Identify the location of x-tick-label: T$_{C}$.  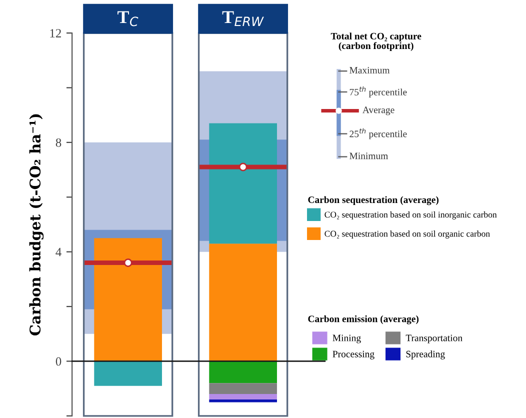
(128, 18).